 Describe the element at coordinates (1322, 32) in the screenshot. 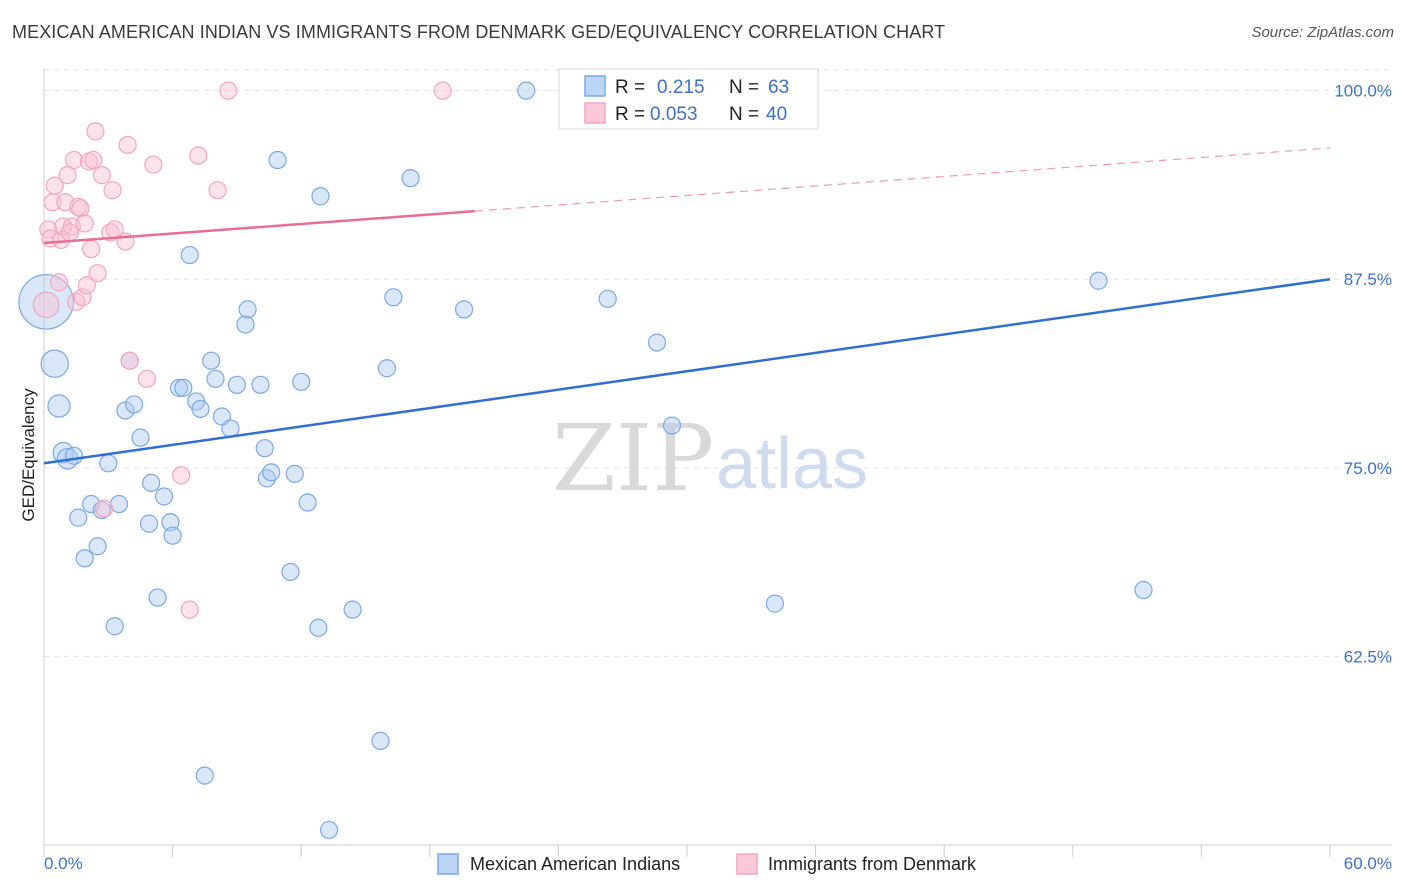

I see `source-credit: Source: ZipAtlas.com` at that location.